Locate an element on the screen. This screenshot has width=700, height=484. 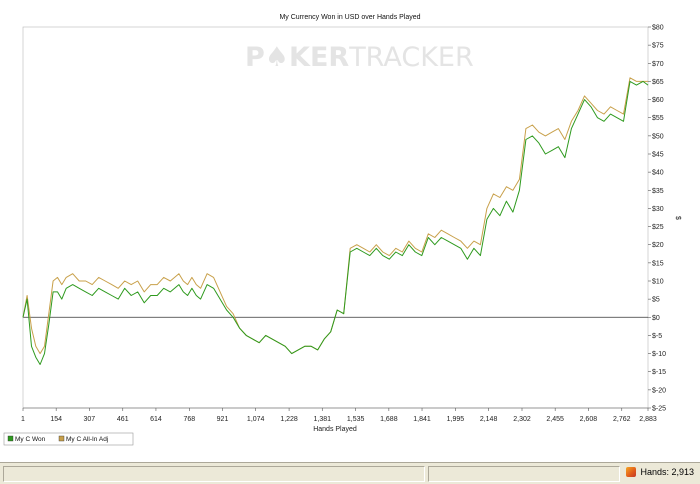
x-tick-label: 1,995 is located at coordinates (456, 419).